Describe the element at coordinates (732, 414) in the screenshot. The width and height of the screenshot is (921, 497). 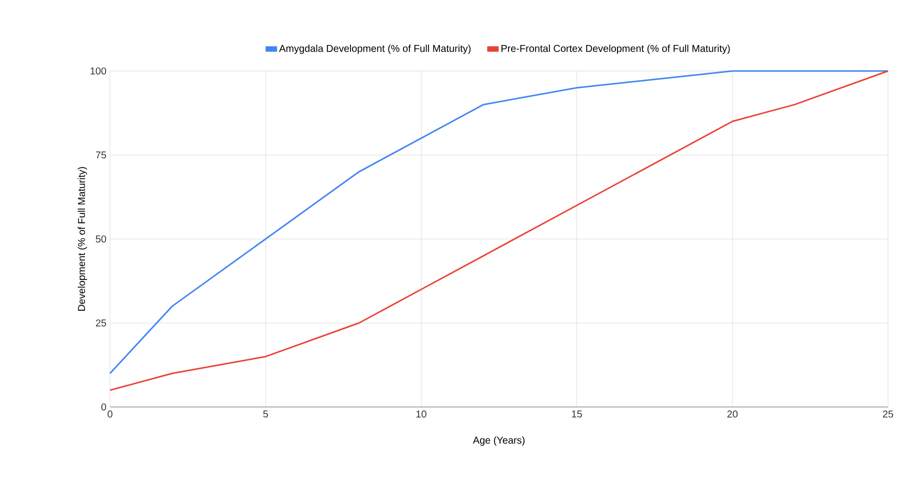
I see `x-tick-label: 20` at that location.